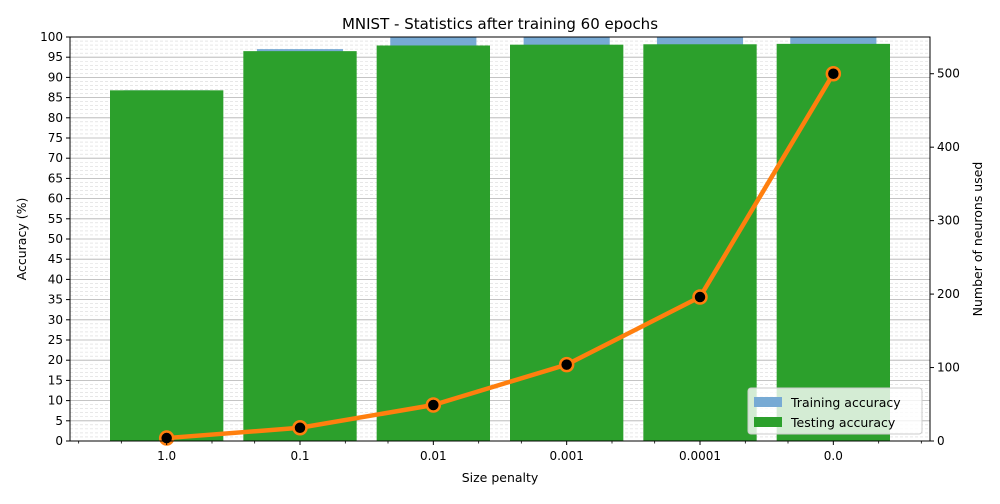  What do you see at coordinates (55, 239) in the screenshot?
I see `y-tick-label: 50` at bounding box center [55, 239].